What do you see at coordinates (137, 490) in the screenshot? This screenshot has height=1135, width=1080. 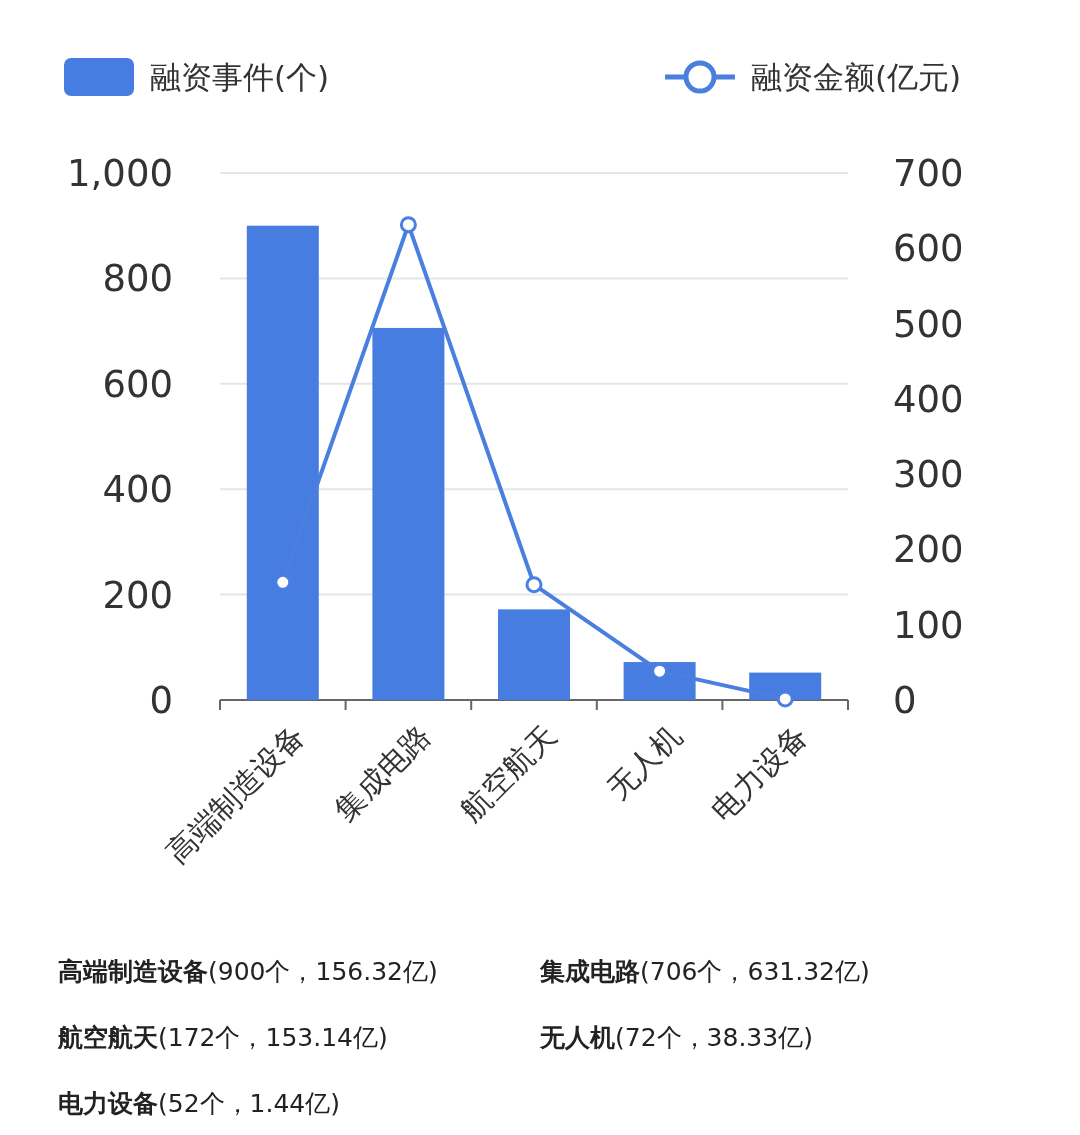 I see `y-tick-label: 400` at bounding box center [137, 490].